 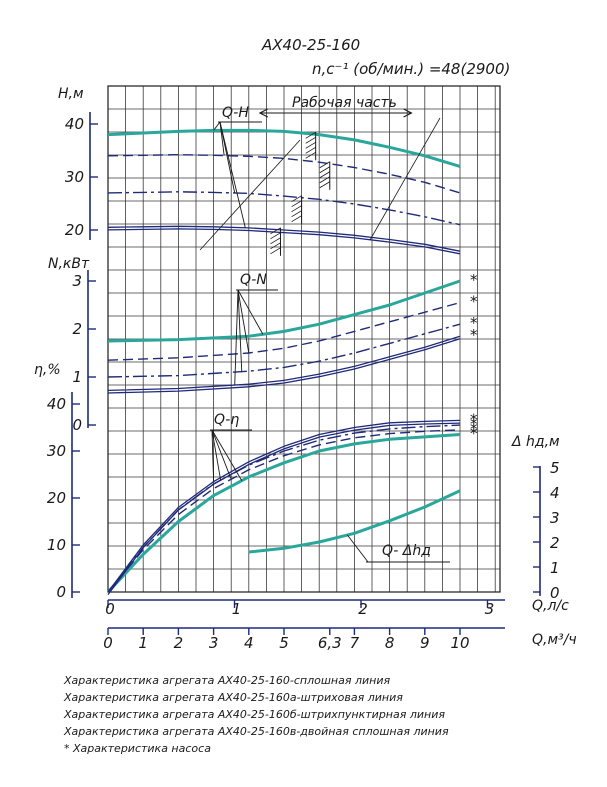 What do you see at coordinates (459, 643) in the screenshot?
I see `flow-m3h-tick-label: 10` at bounding box center [459, 643].